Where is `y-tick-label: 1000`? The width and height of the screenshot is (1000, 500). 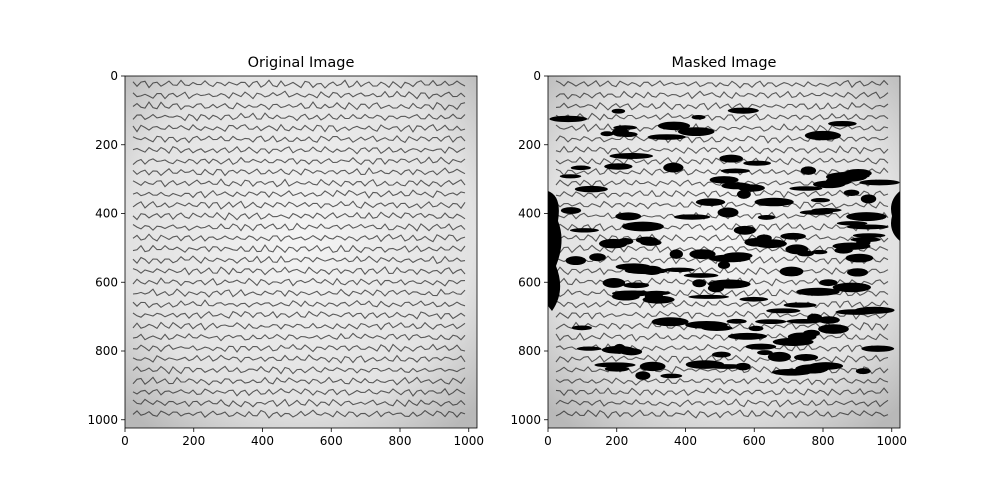
y-tick-label: 1000 is located at coordinates (102, 420).